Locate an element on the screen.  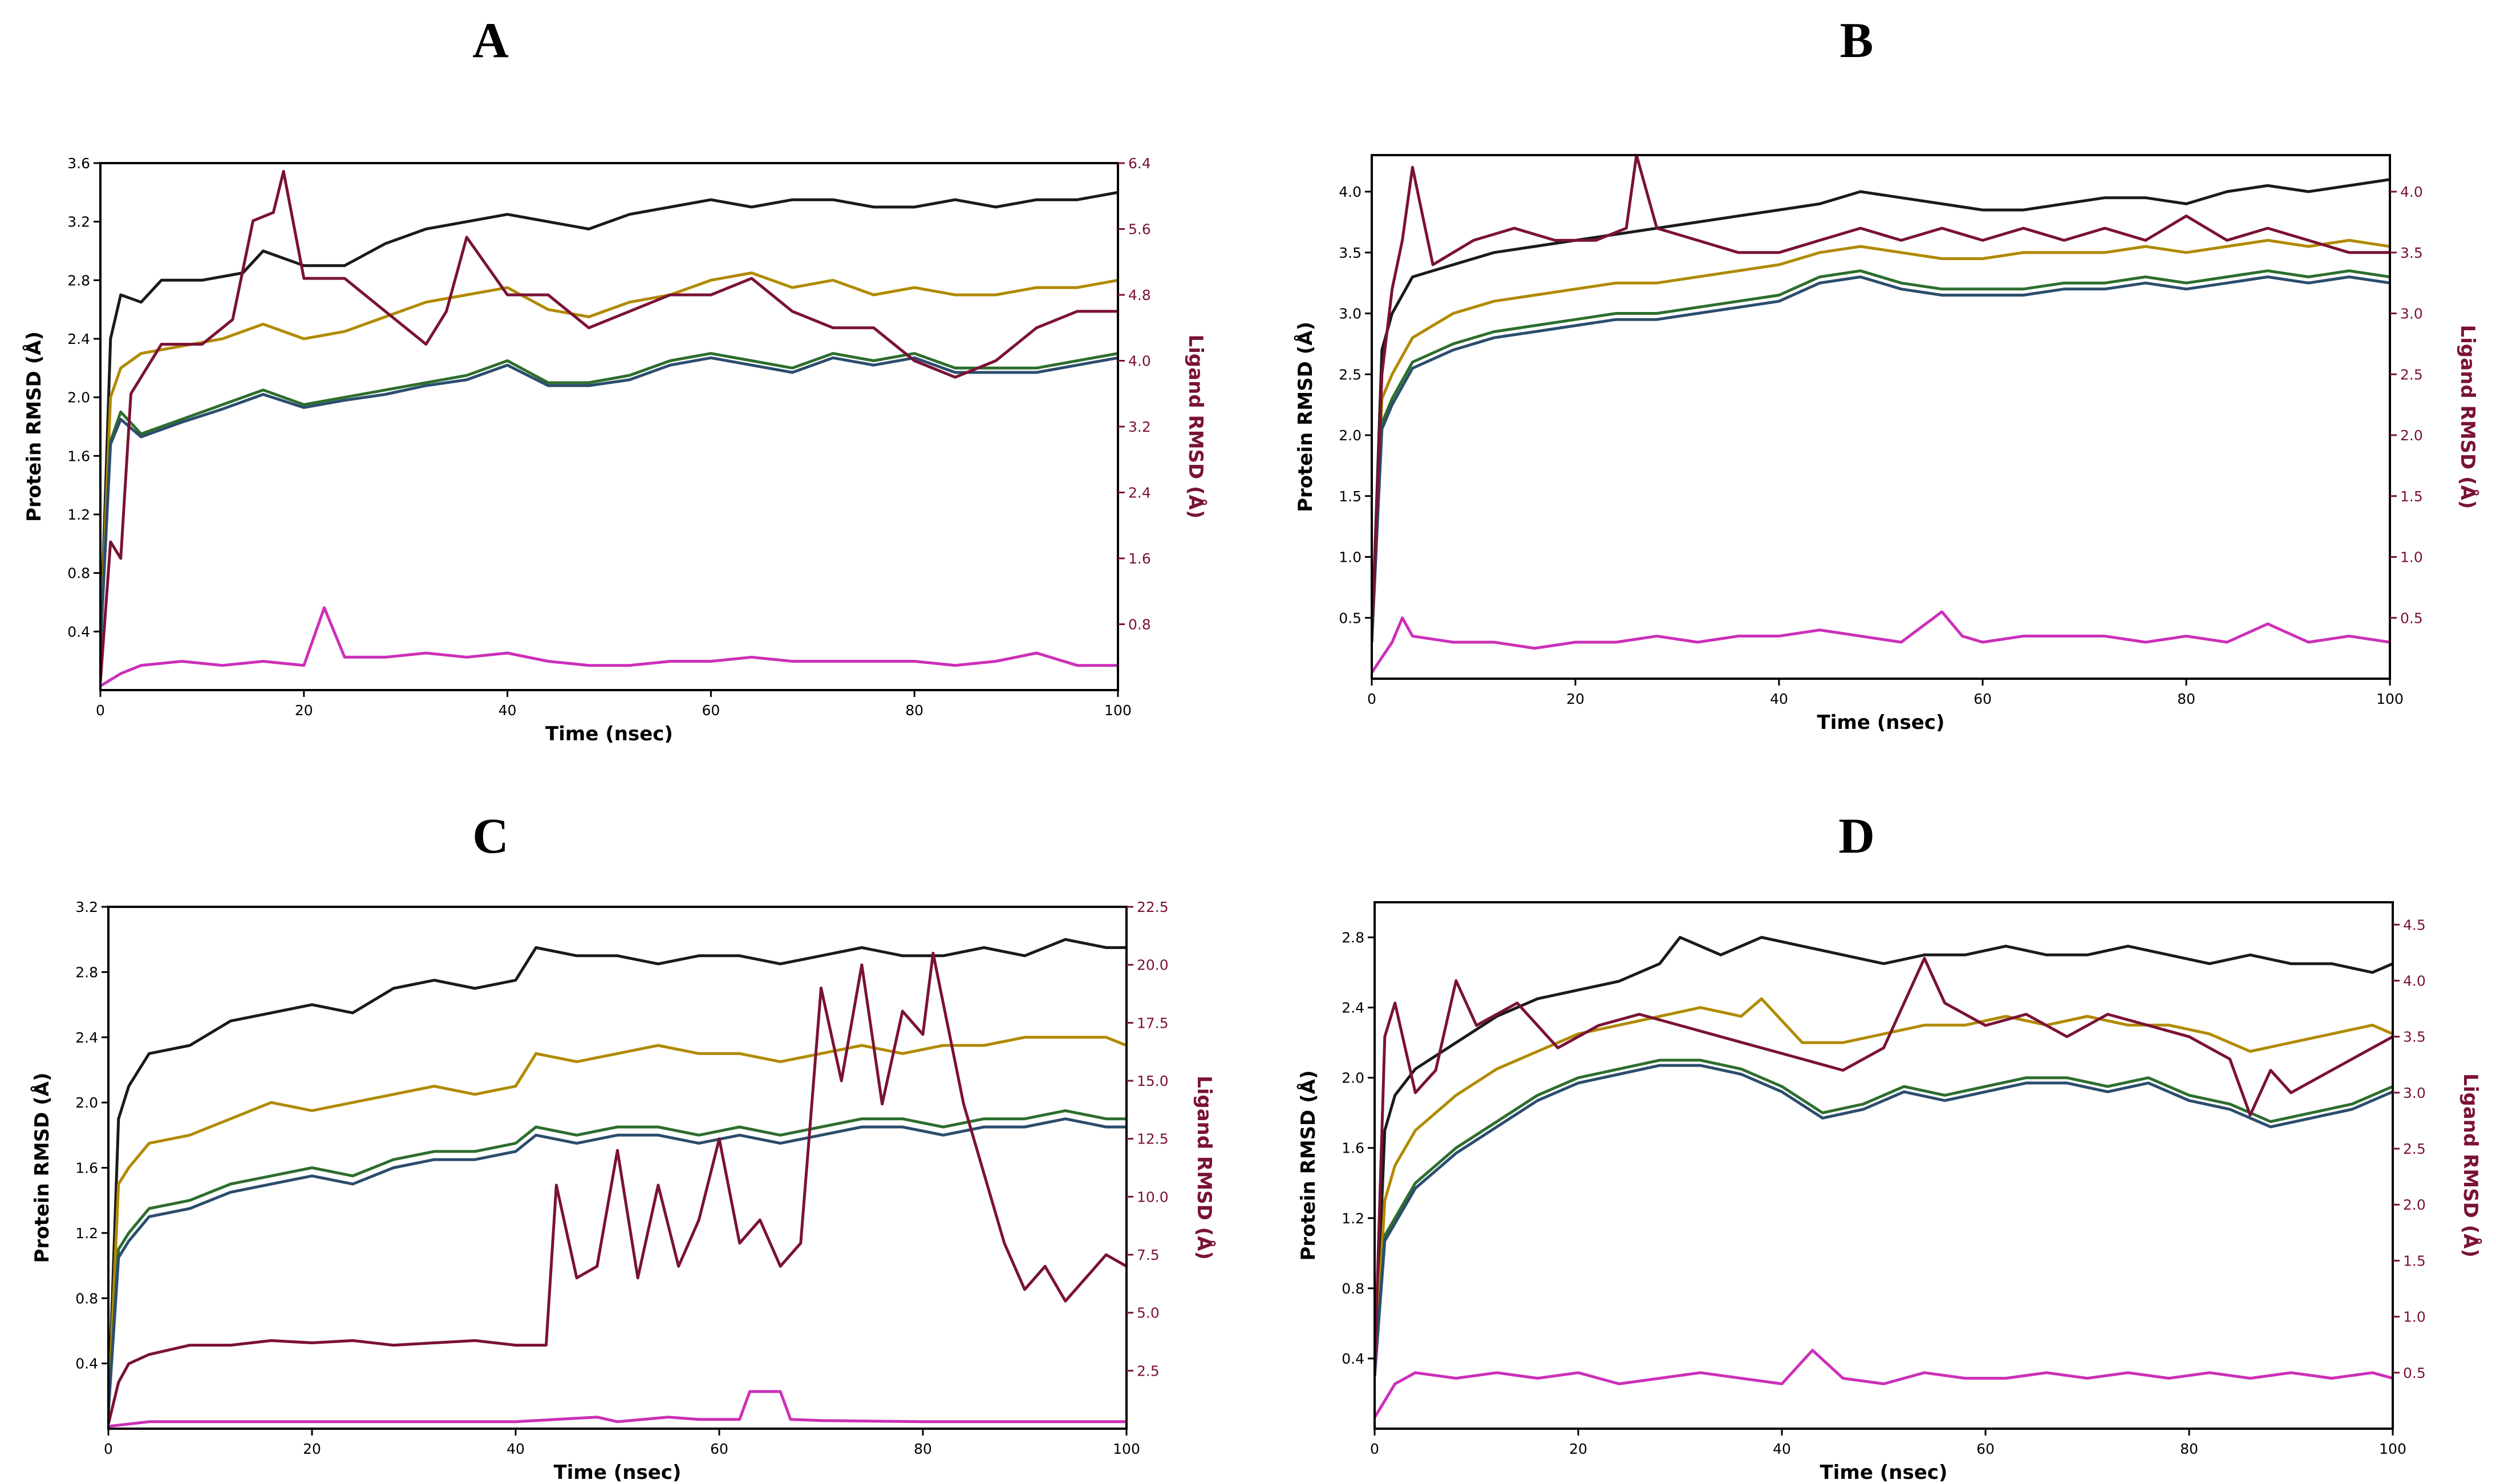
y2-tick-label: 1.5 is located at coordinates (2411, 496).